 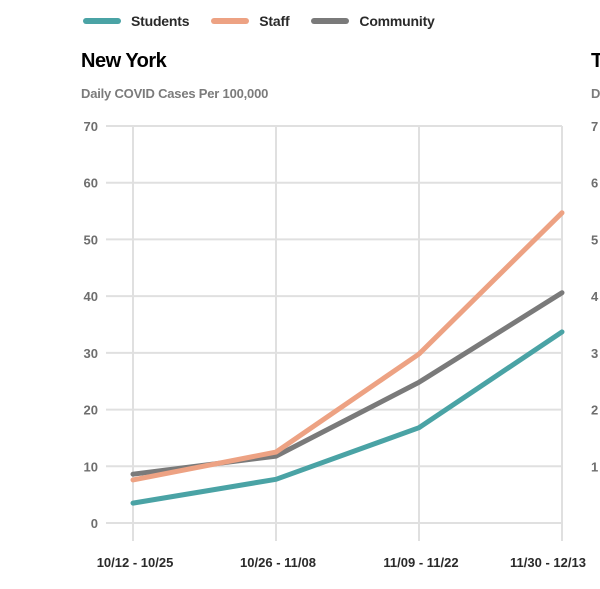 What do you see at coordinates (274, 21) in the screenshot?
I see `legend-label: Staff` at bounding box center [274, 21].